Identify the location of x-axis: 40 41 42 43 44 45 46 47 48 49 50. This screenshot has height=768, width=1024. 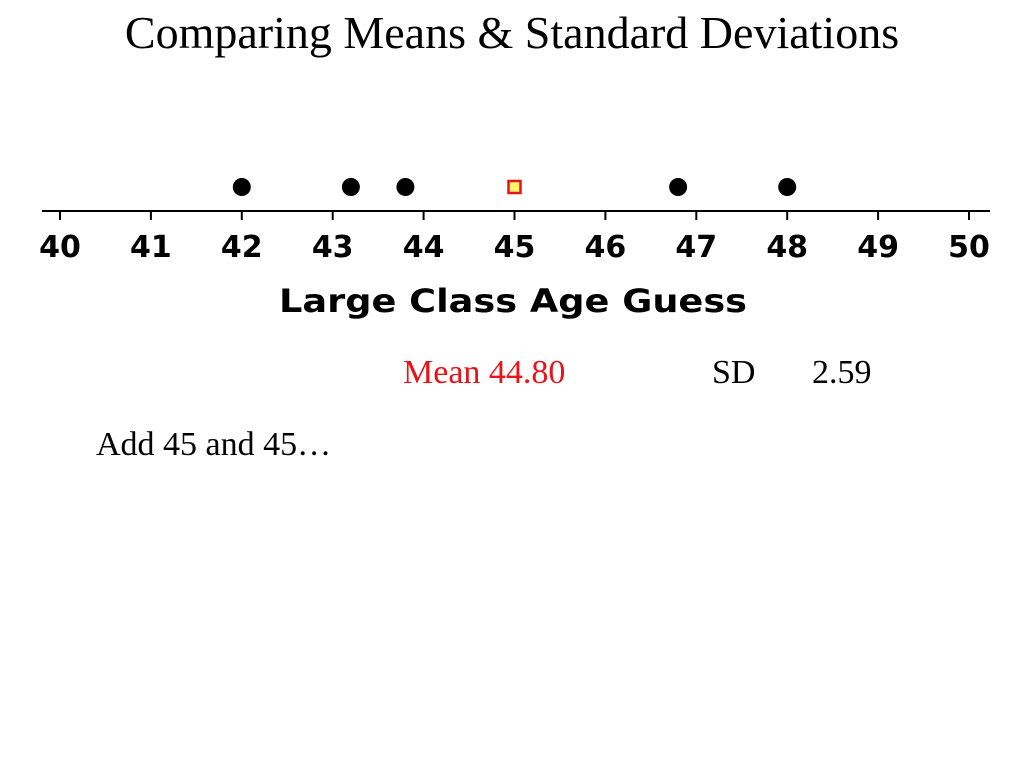
(514, 237).